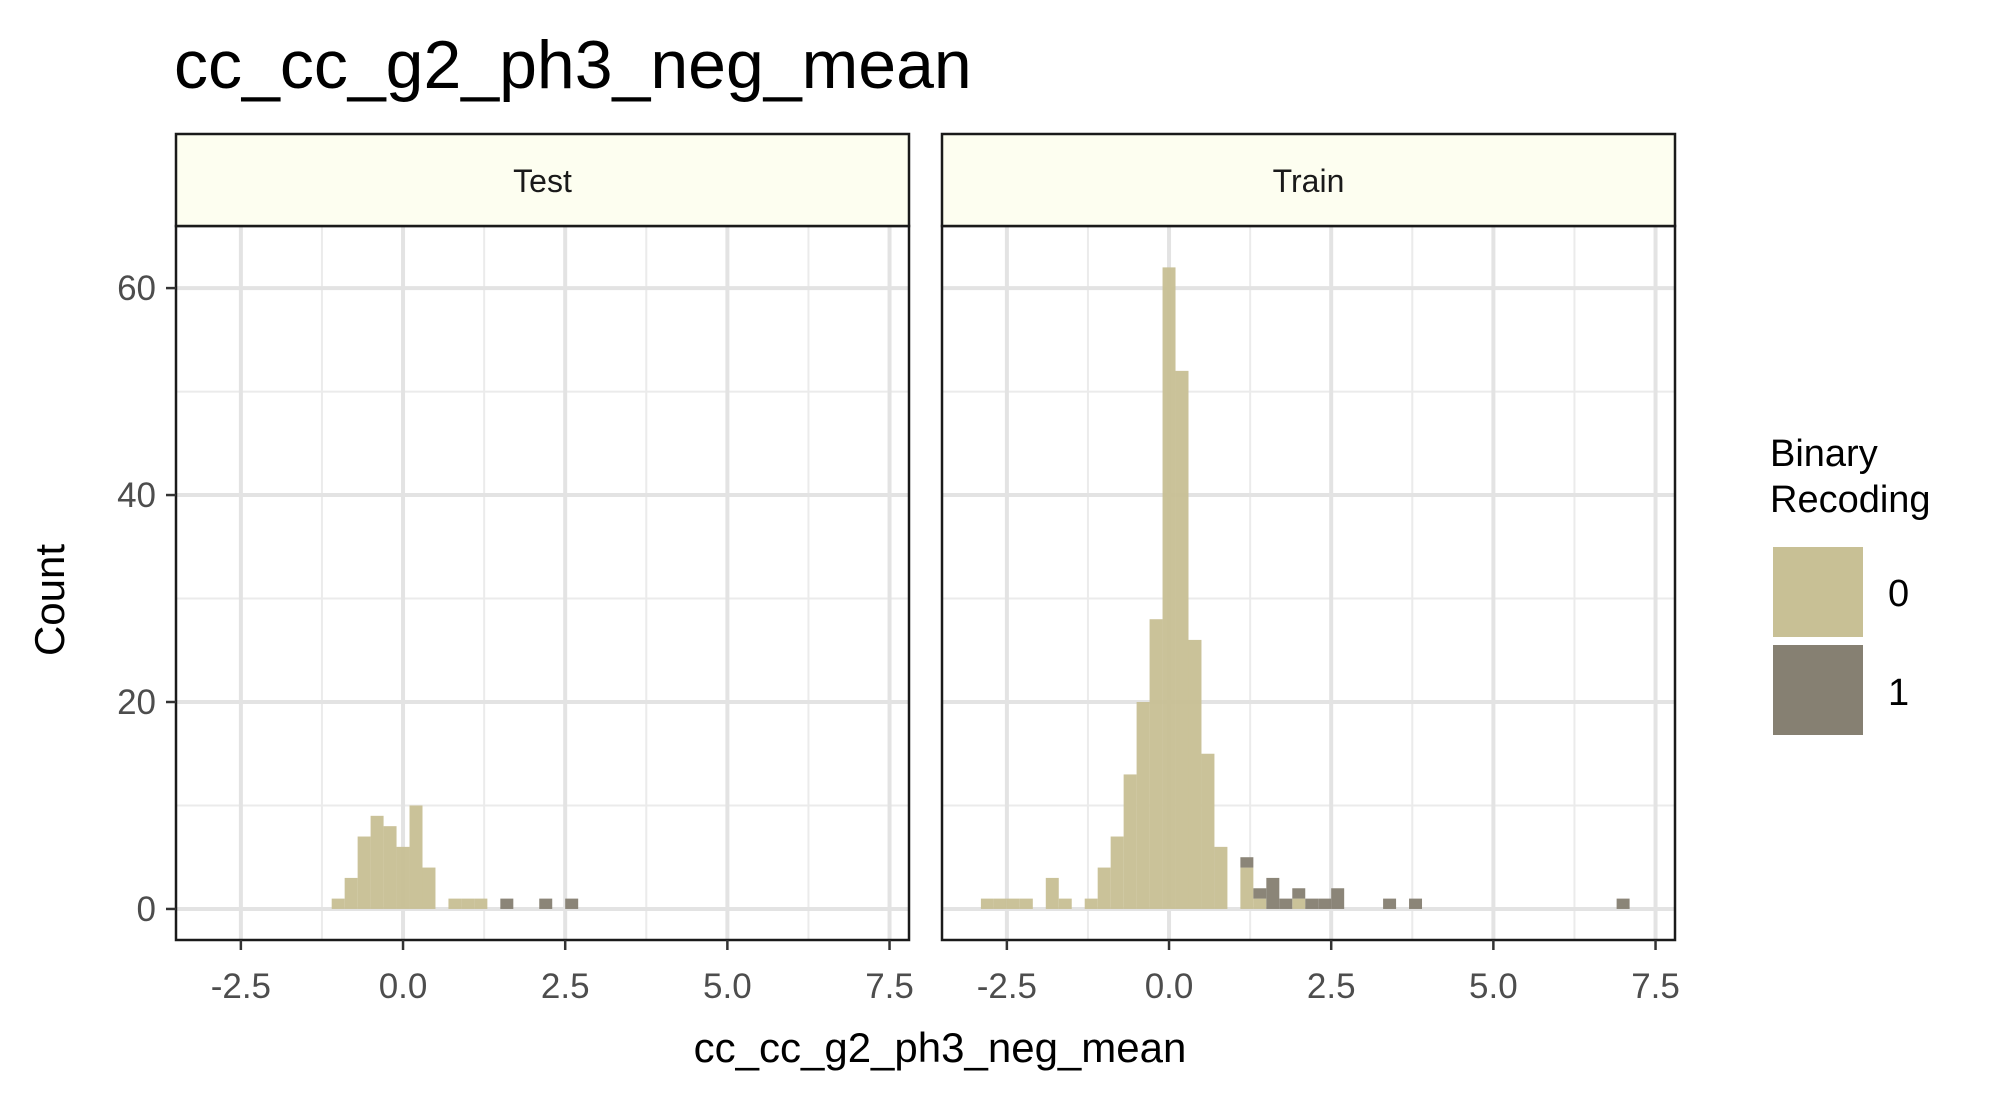 The width and height of the screenshot is (2000, 1100). I want to click on facet-strip-label-test: Test, so click(542, 181).